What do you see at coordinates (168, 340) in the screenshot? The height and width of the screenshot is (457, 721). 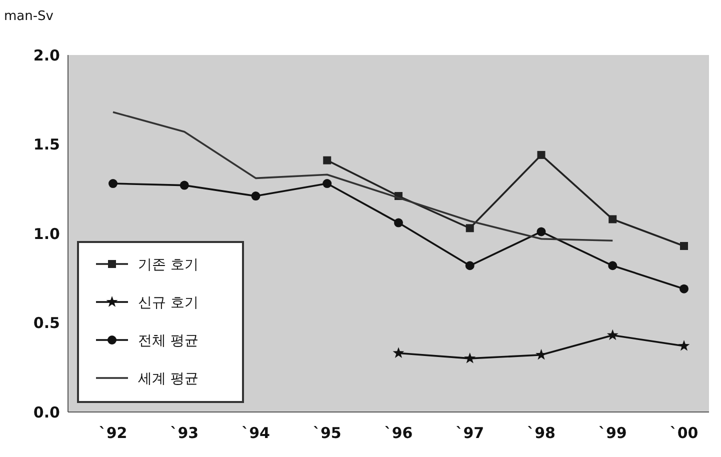 I see `legend-label: 전체 평균` at bounding box center [168, 340].